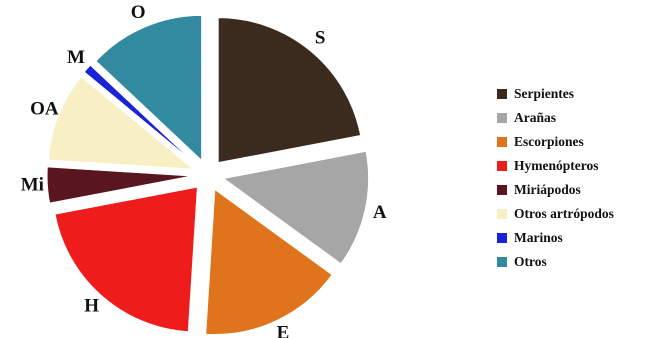  What do you see at coordinates (32, 184) in the screenshot?
I see `slice-label-mi: Mi` at bounding box center [32, 184].